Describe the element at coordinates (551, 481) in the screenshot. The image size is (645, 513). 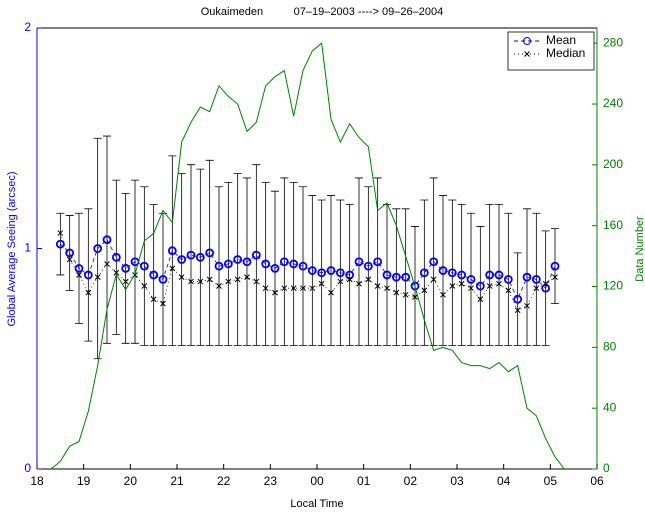
I see `x-tick-label: 05` at that location.